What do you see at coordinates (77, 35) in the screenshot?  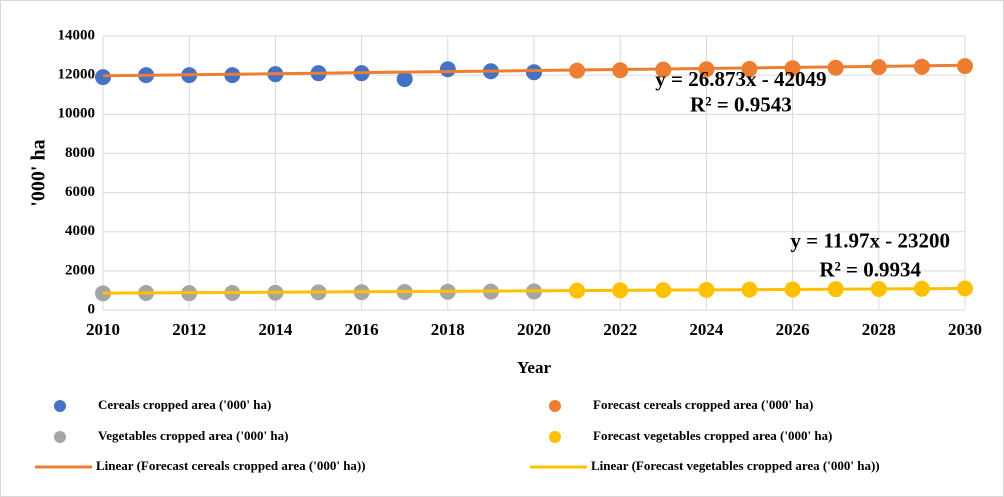 I see `y-tick-label: 14000` at bounding box center [77, 35].